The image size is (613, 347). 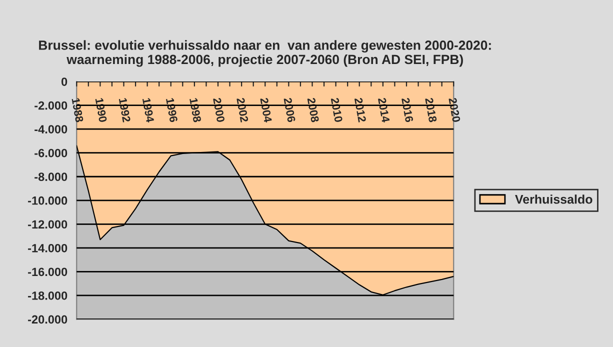 What do you see at coordinates (265, 53) in the screenshot?
I see `chart-title: Brussel: evolutie verhuissaldo naar en van andere gewesten 2000-2020: waarneming 1988-2006, projectie 2007-2060 (Bron AD SEI, FPB)` at bounding box center [265, 53].